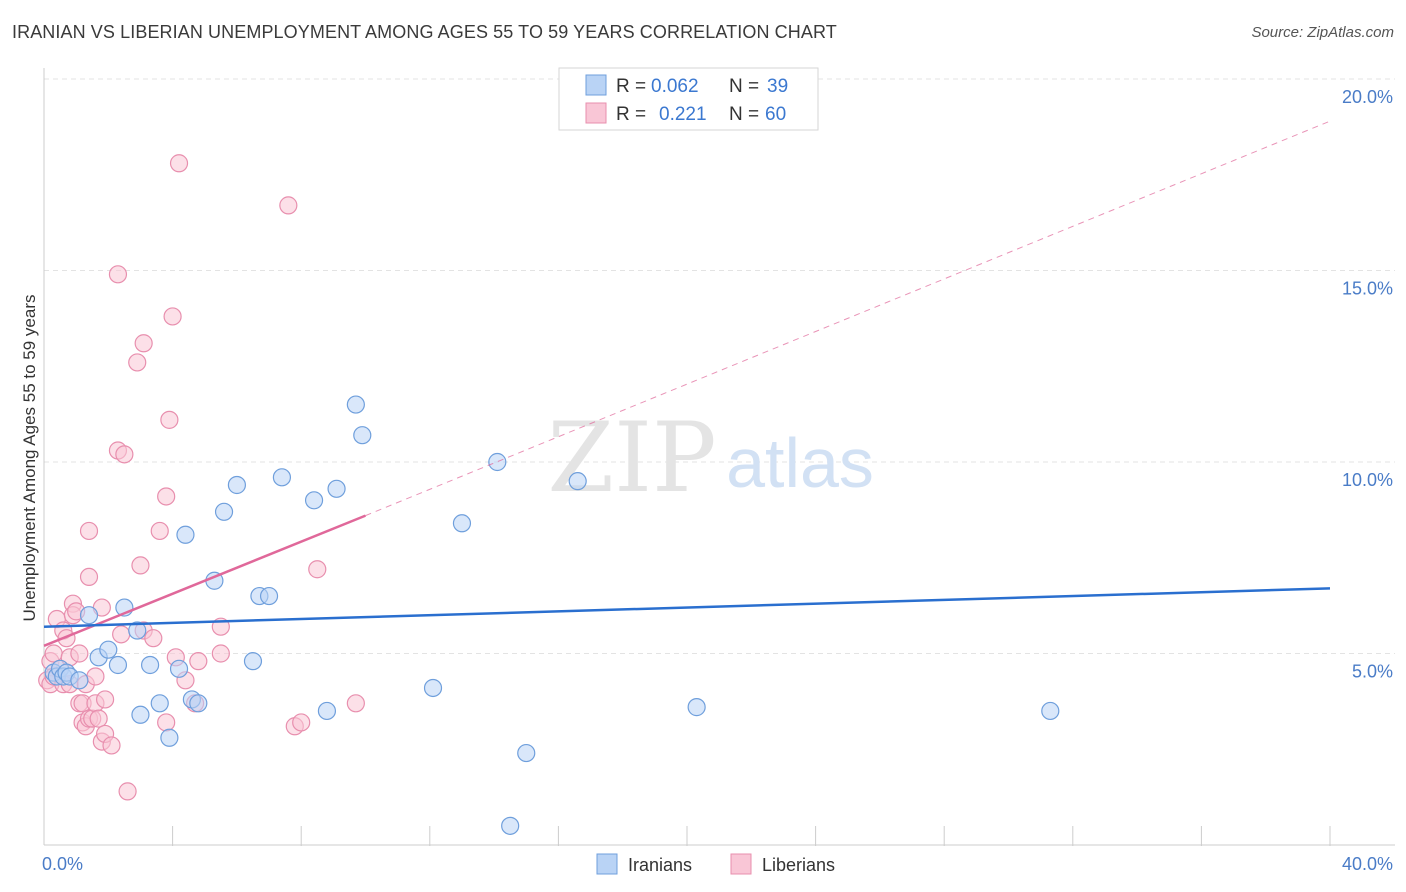 The image size is (1406, 892). I want to click on iranian-trend-line, so click(687, 607).